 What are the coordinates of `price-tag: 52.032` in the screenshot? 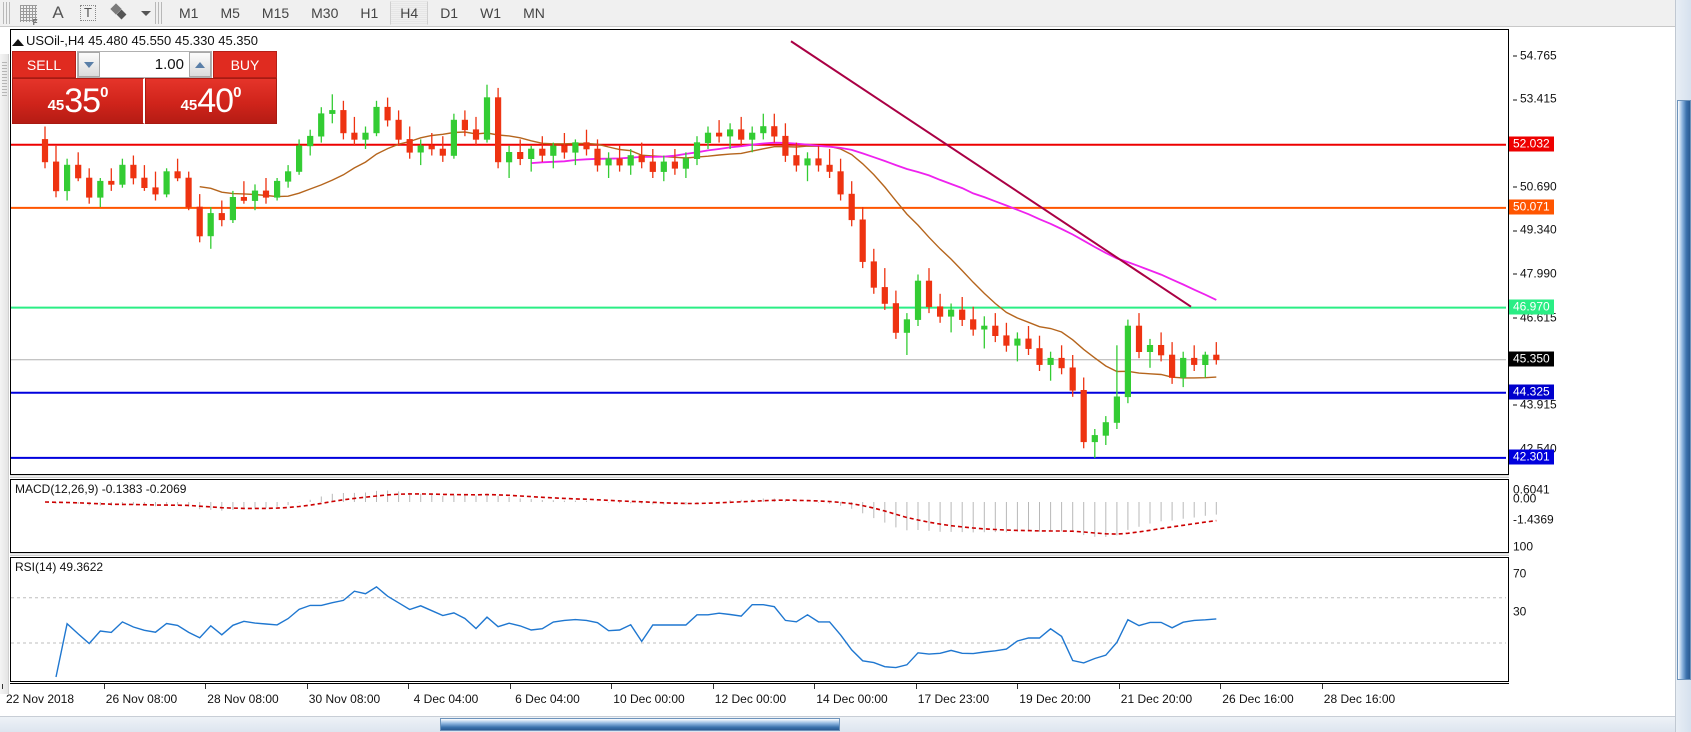 It's located at (1531, 144).